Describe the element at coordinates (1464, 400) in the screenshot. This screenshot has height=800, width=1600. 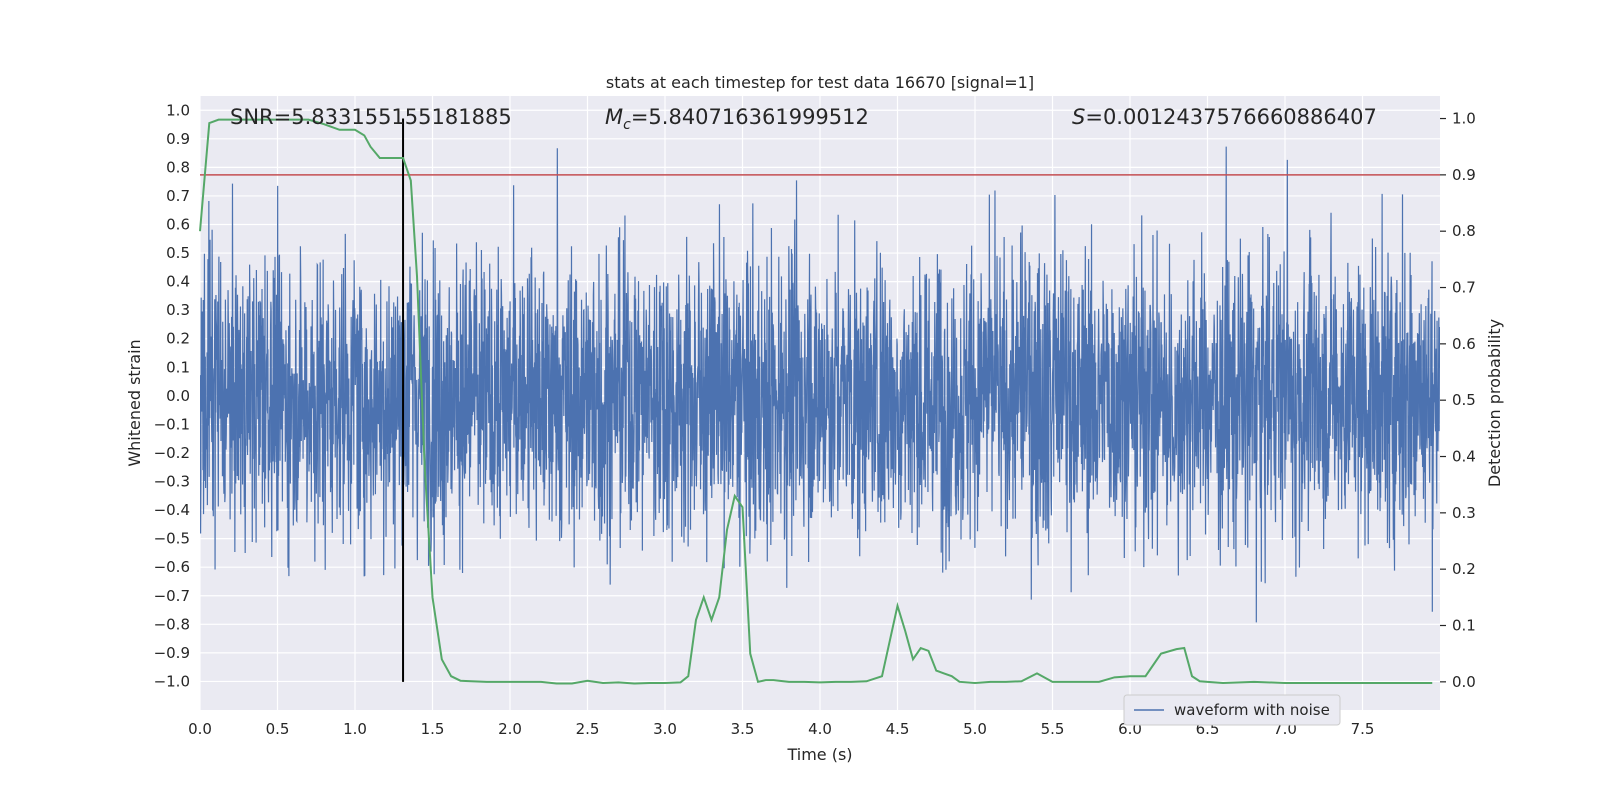
I see `right-y-tick-label: 0.5` at that location.